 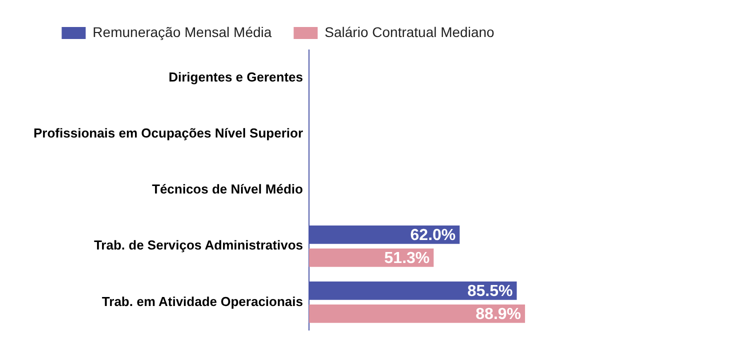 I want to click on legend-label: Remuneração Mensal Média, so click(x=182, y=32).